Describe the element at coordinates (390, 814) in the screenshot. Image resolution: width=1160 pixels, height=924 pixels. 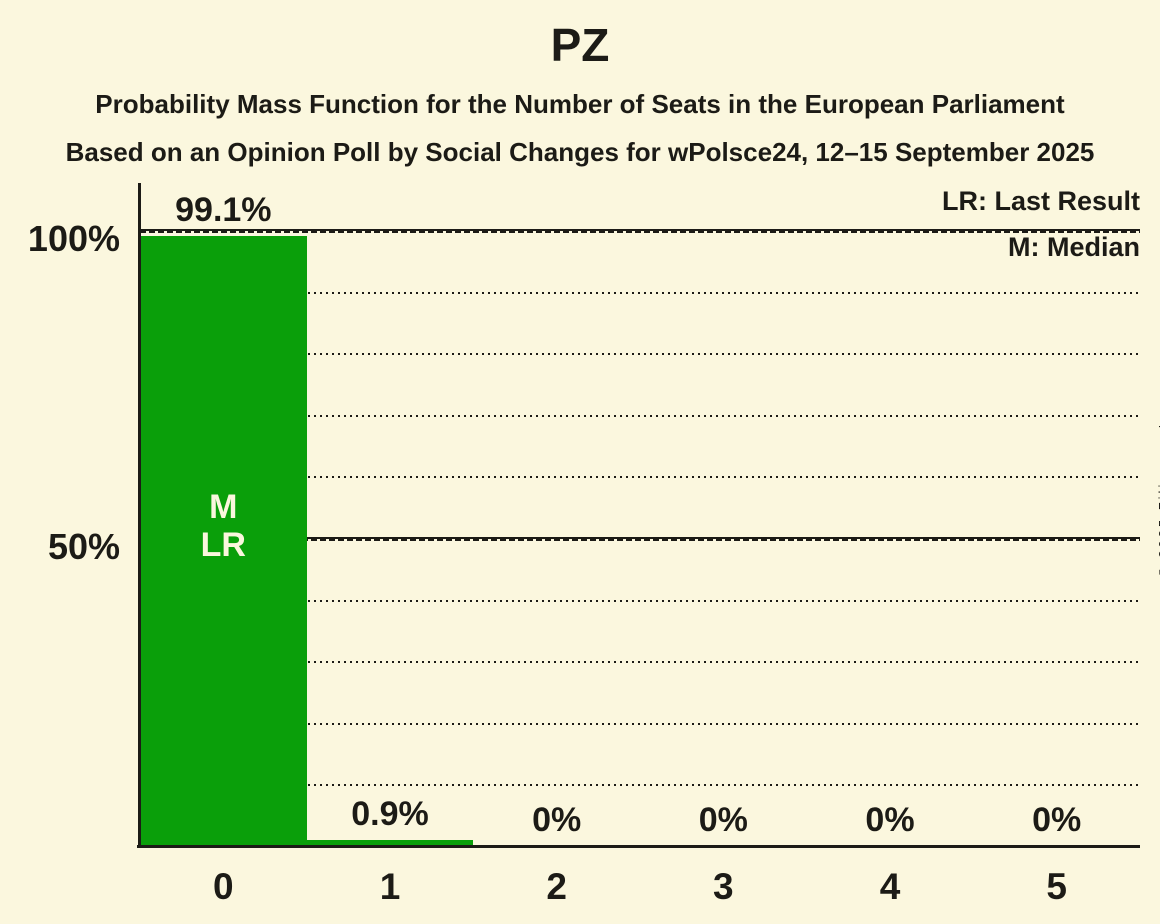
I see `bar-value-label-1: 0.9%` at that location.